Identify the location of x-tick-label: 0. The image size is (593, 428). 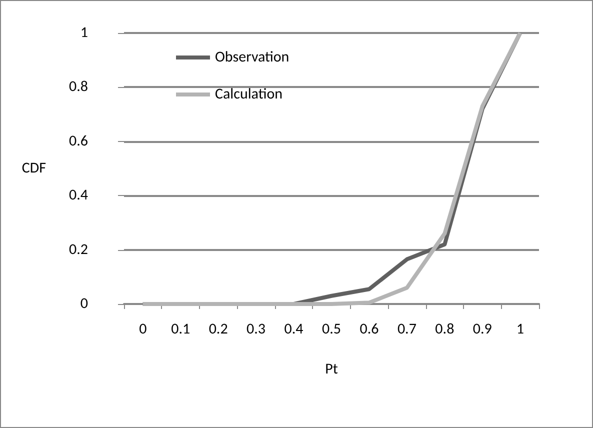
(143, 329).